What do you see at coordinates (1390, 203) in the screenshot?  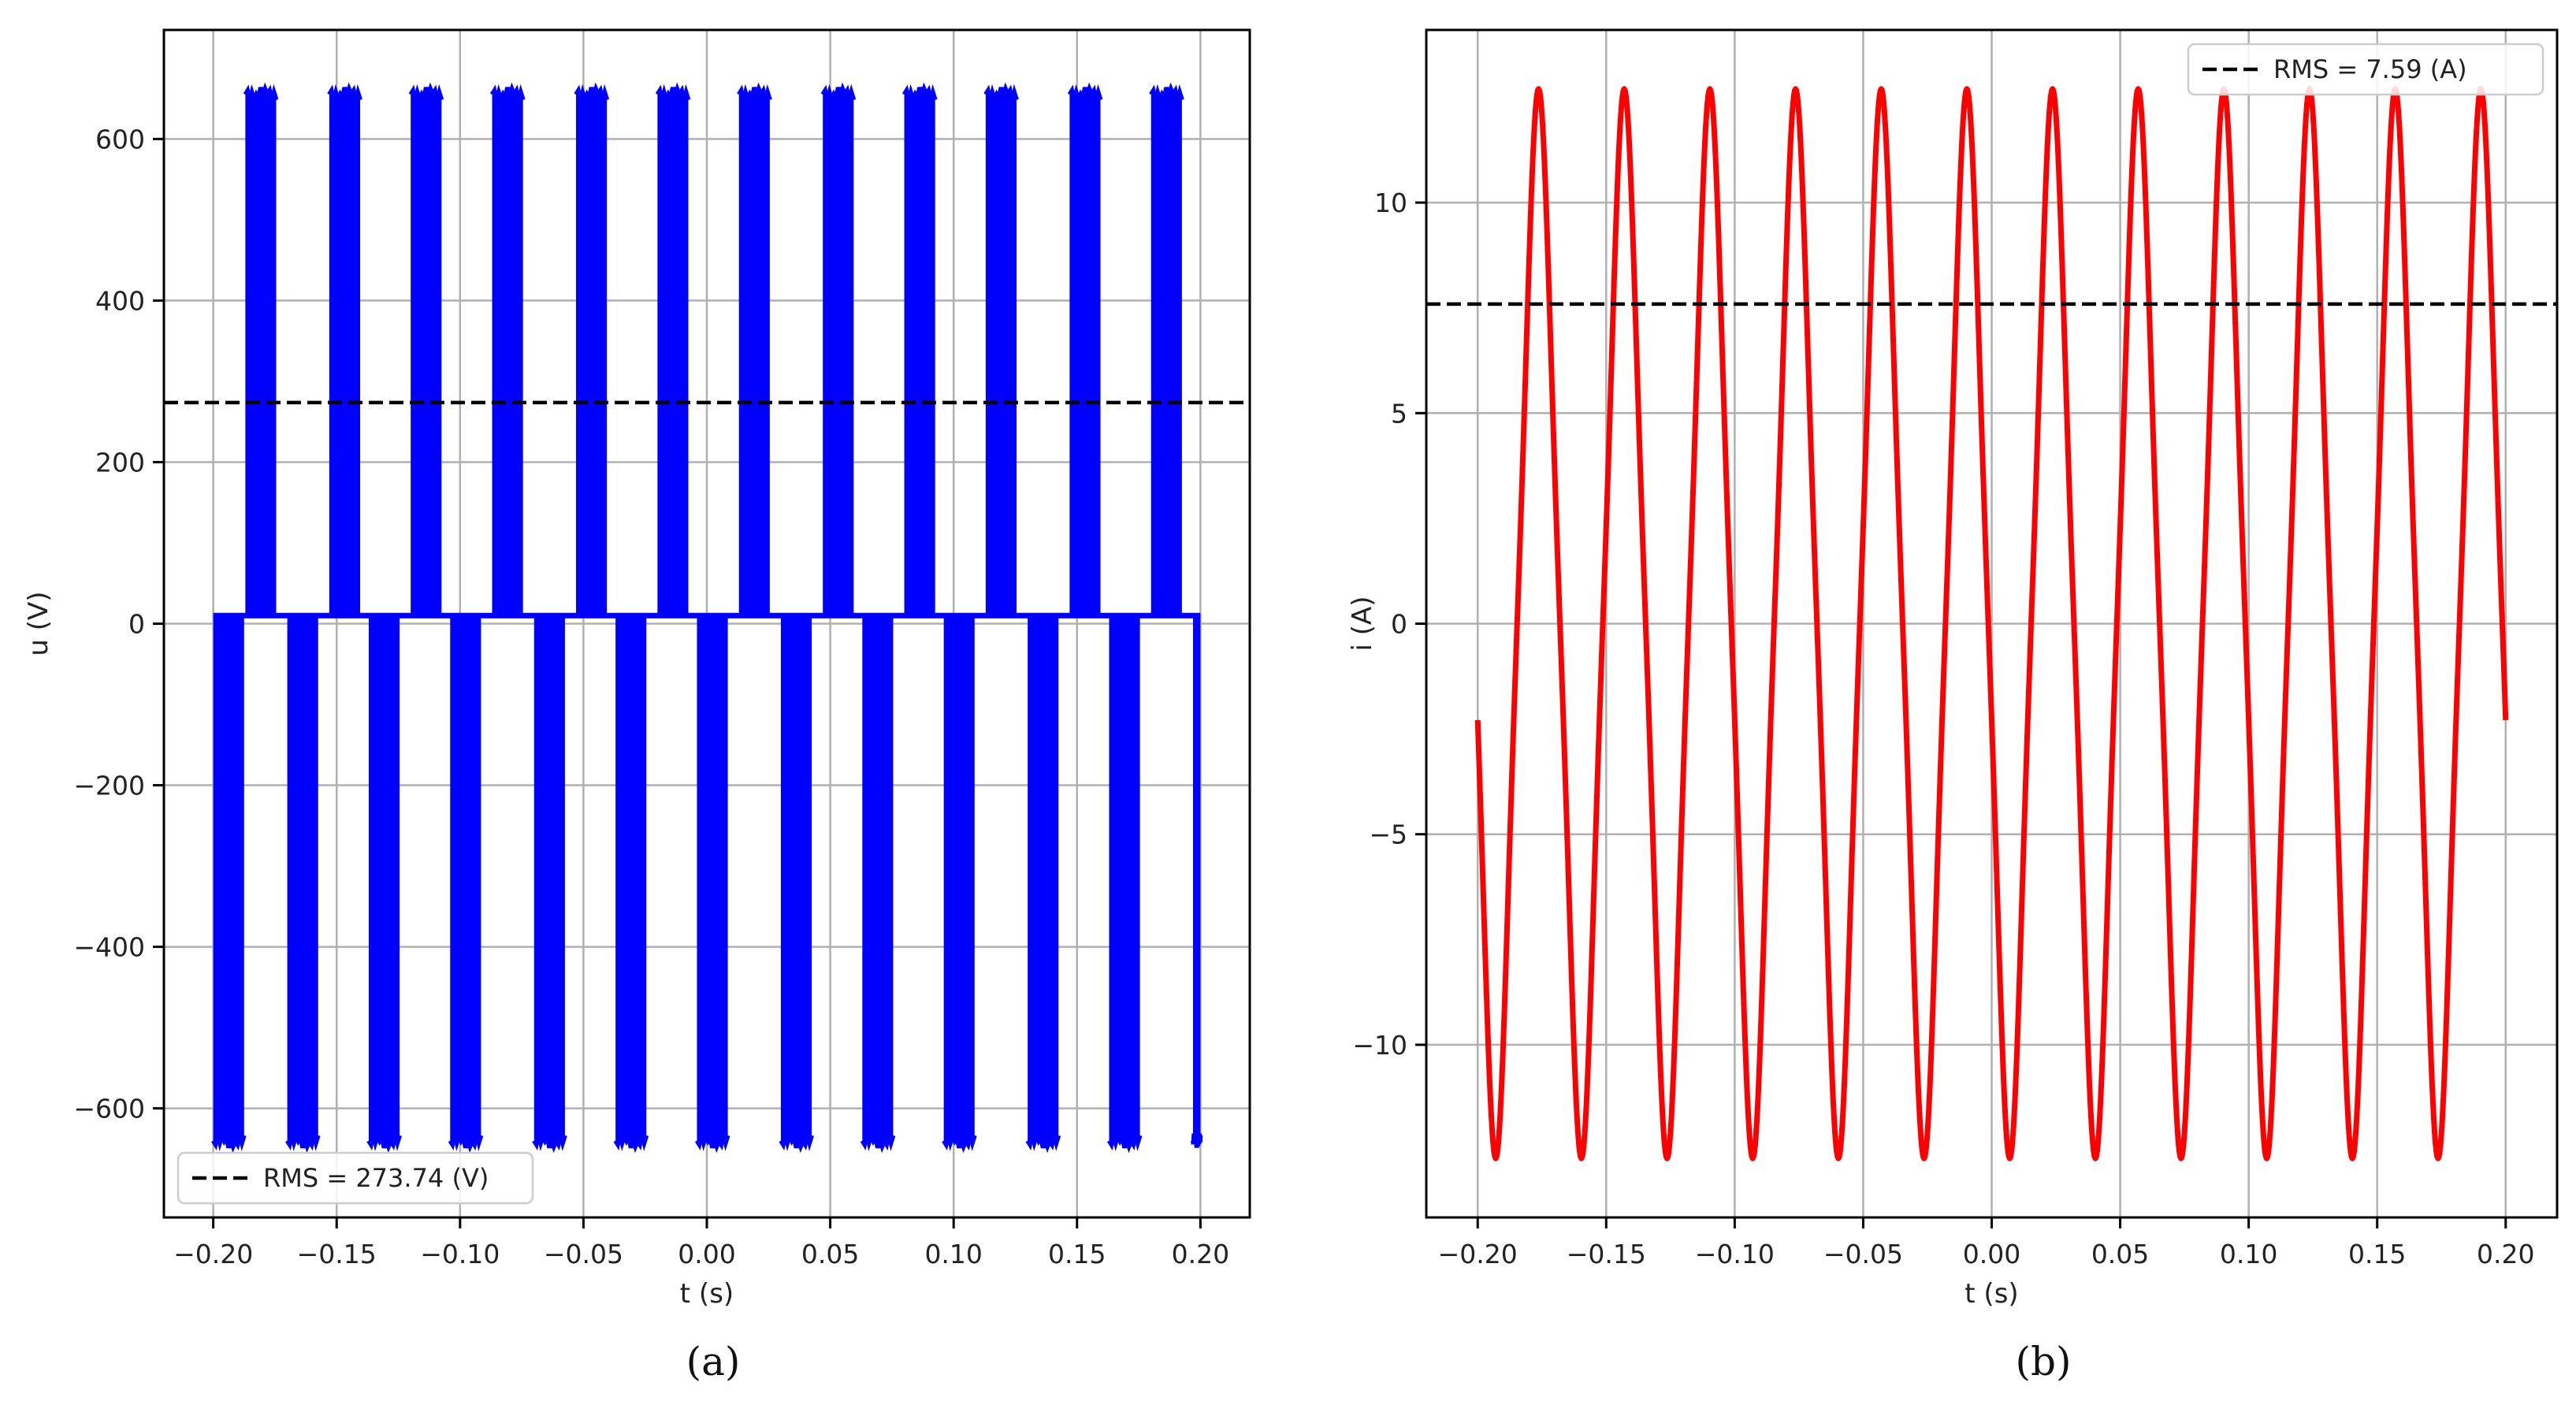 I see `y-tick-label: 10` at bounding box center [1390, 203].